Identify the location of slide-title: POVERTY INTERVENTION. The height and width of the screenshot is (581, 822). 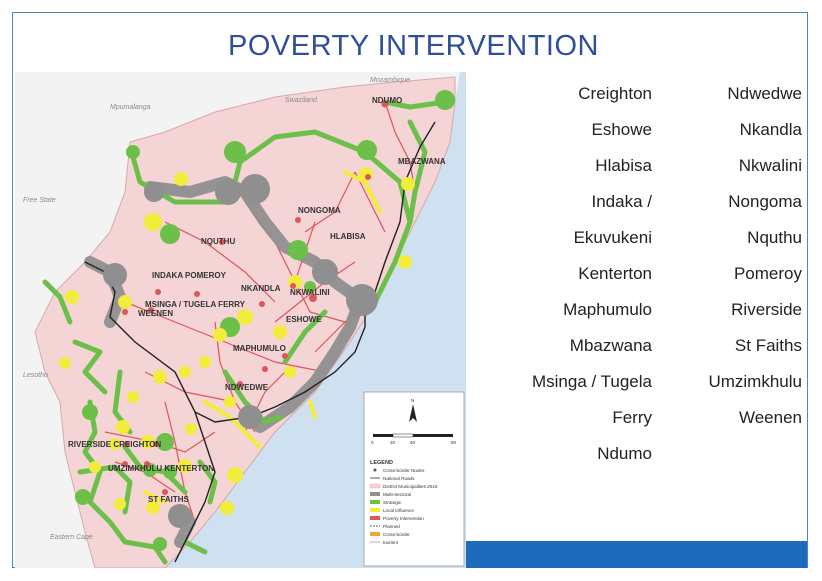
(413, 46).